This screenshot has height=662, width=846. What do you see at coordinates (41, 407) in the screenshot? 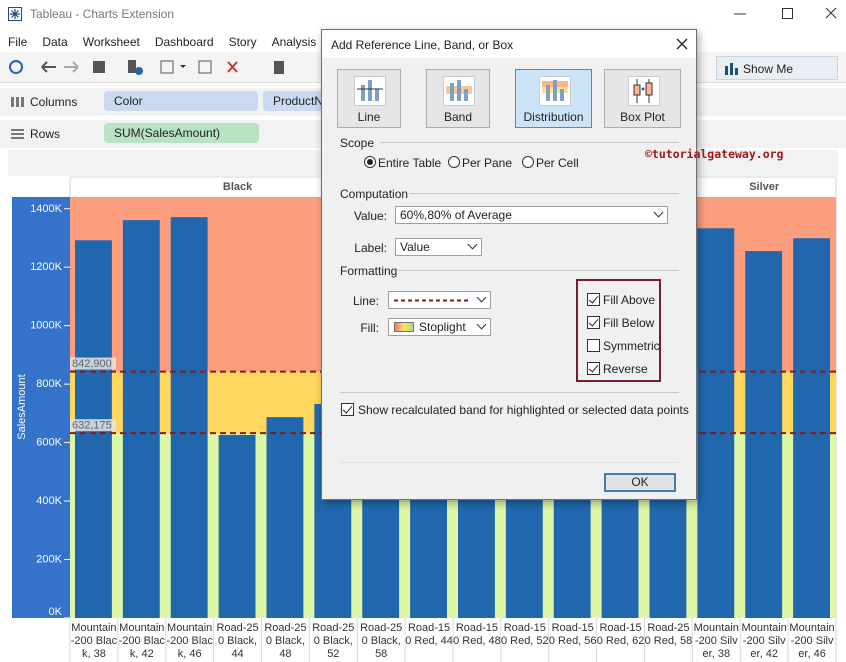
I see `y-axis-selected` at bounding box center [41, 407].